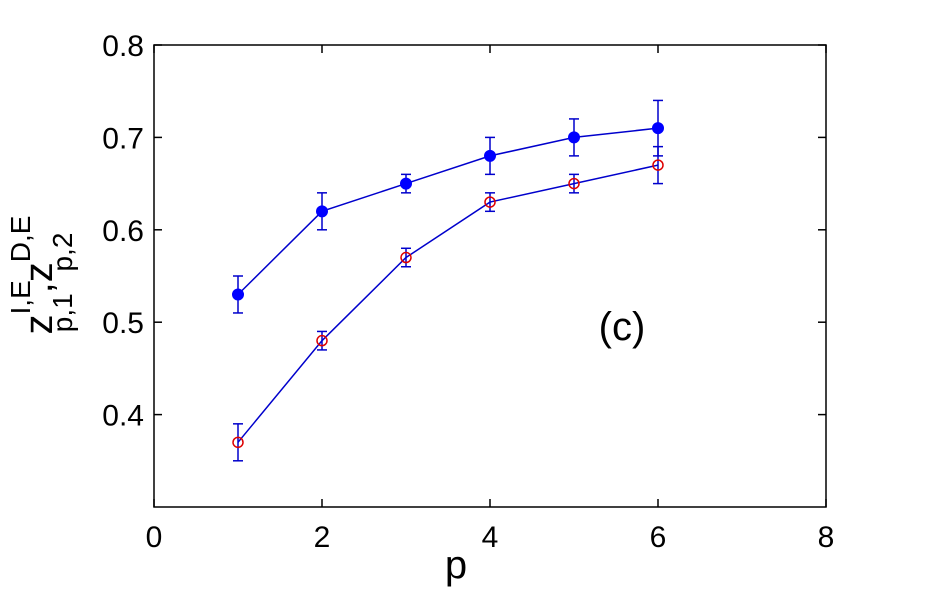 Image resolution: width=932 pixels, height=599 pixels. Describe the element at coordinates (826, 537) in the screenshot. I see `x-tick-label: 8` at that location.